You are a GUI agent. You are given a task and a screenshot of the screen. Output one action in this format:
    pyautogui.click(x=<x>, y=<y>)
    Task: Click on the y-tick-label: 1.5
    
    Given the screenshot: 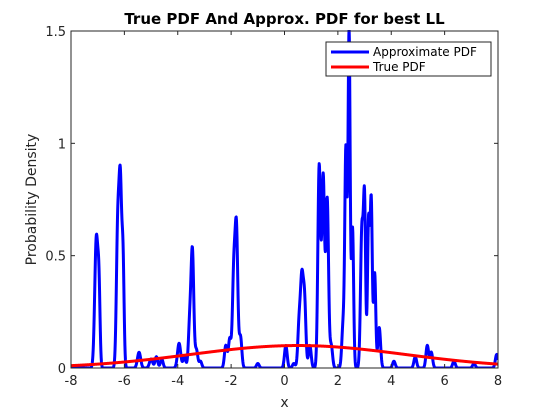 What is the action you would take?
    pyautogui.click(x=55, y=32)
    